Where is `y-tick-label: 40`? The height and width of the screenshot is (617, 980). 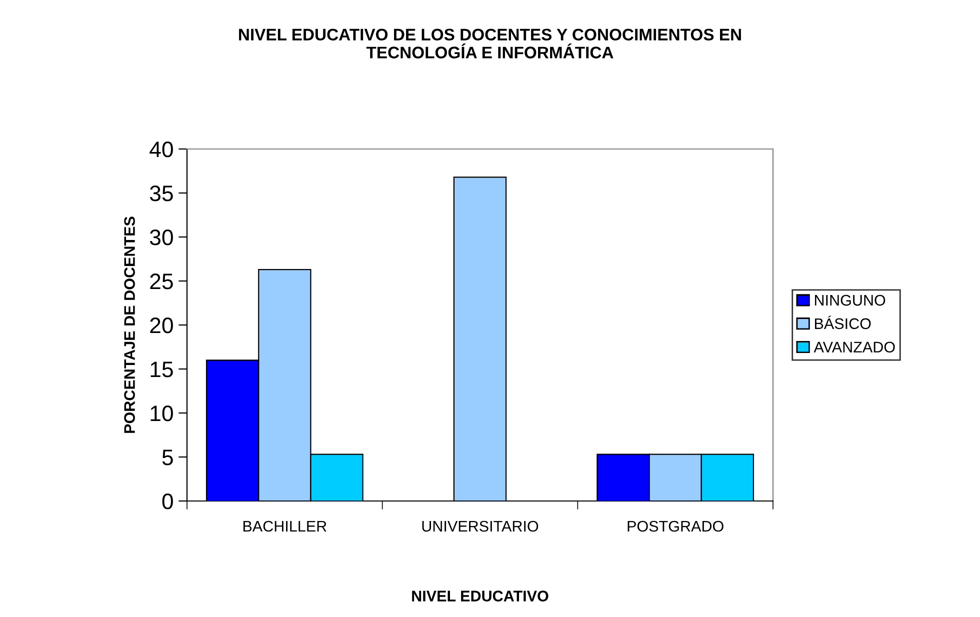
y-tick-label: 40 is located at coordinates (161, 150).